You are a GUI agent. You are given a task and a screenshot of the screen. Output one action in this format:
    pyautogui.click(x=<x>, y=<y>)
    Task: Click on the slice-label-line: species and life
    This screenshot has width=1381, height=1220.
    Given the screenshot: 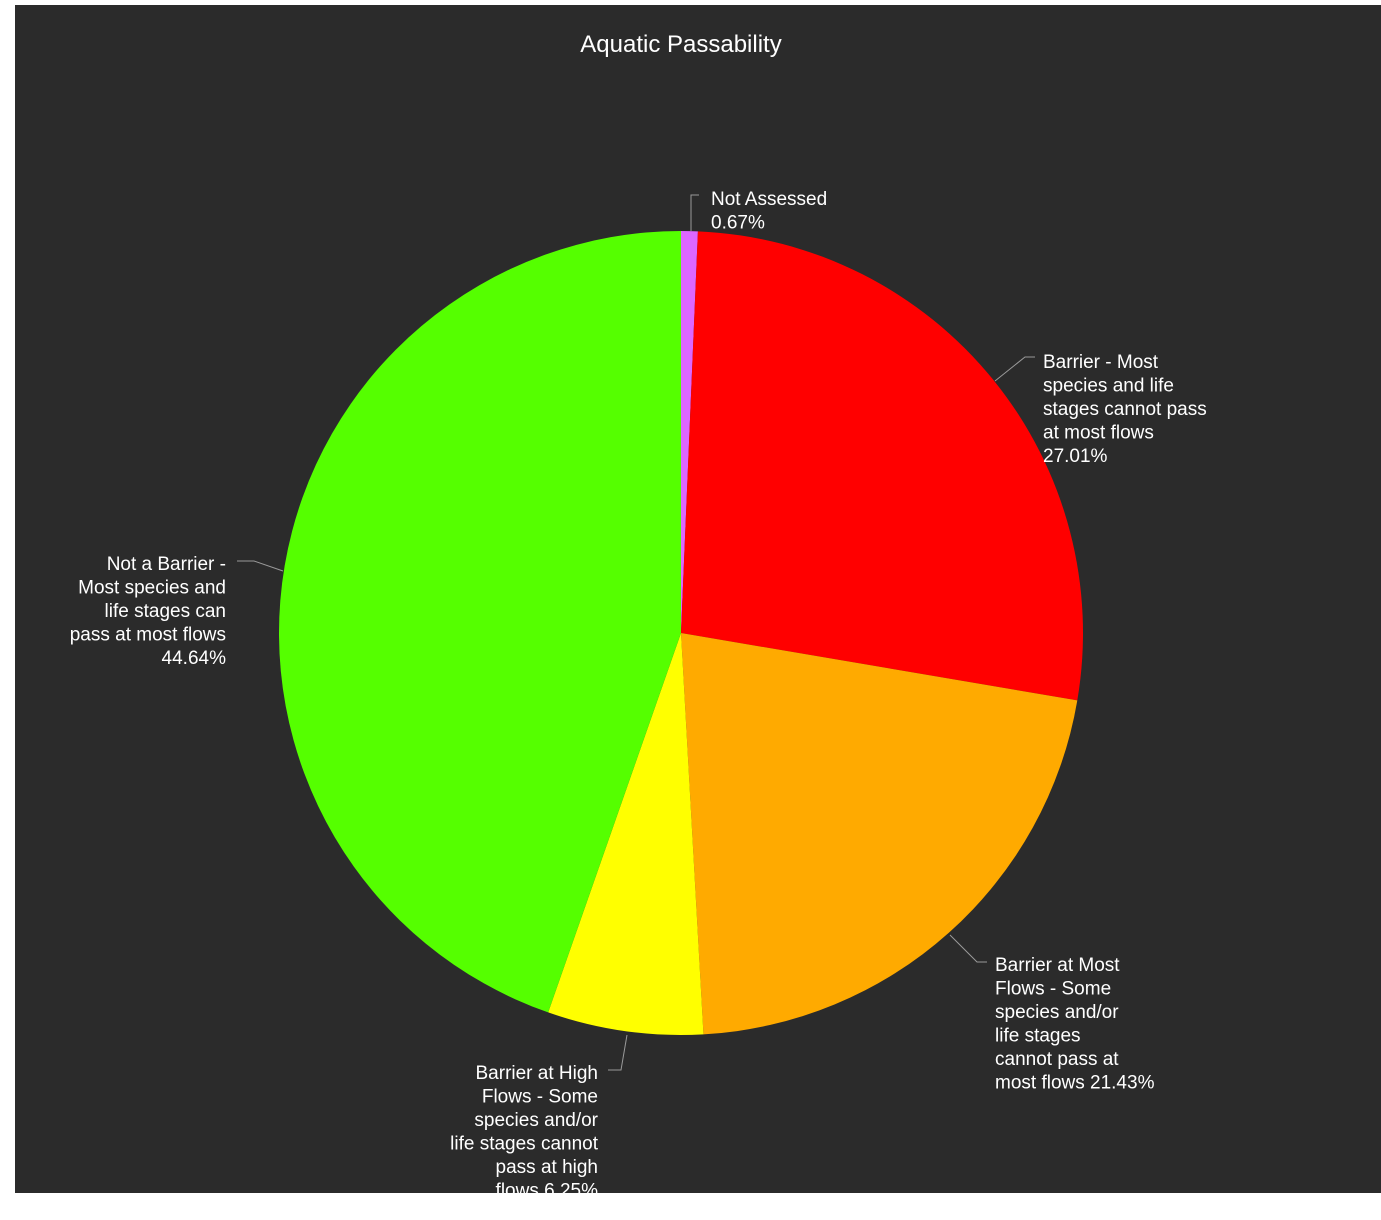 What is the action you would take?
    pyautogui.click(x=1108, y=386)
    